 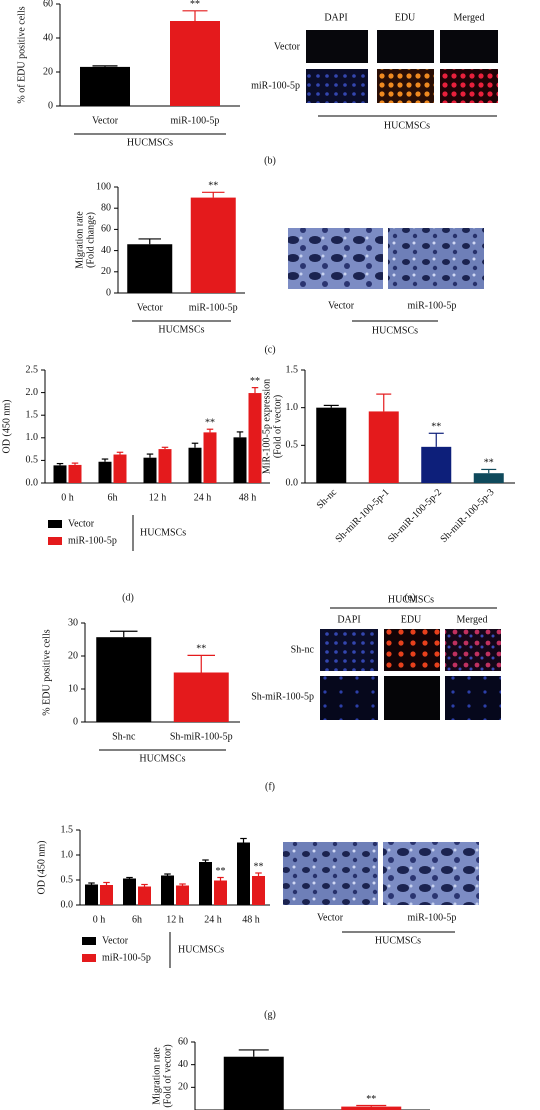 What do you see at coordinates (266, 426) in the screenshot?
I see `y-axis-label: MiR-100-5p expression` at bounding box center [266, 426].